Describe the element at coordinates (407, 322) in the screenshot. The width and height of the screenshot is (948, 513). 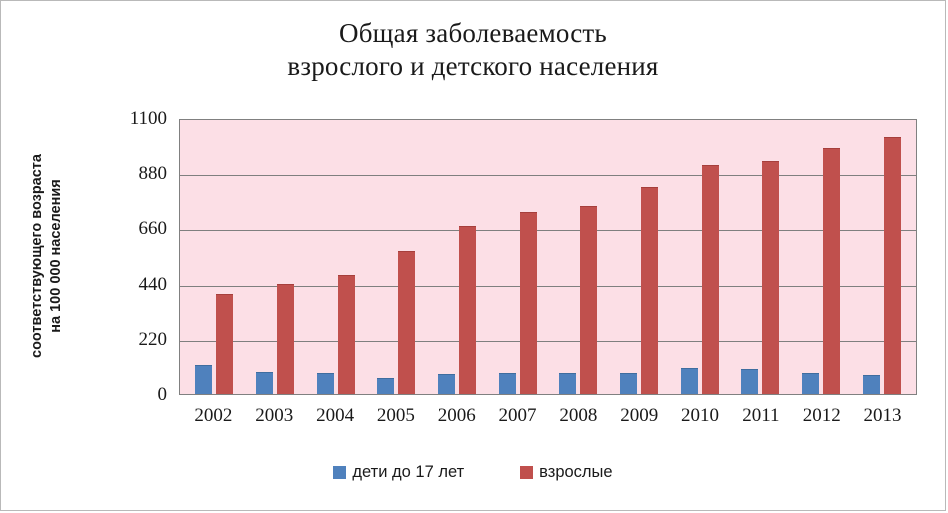
I see `bar-adults-2005` at that location.